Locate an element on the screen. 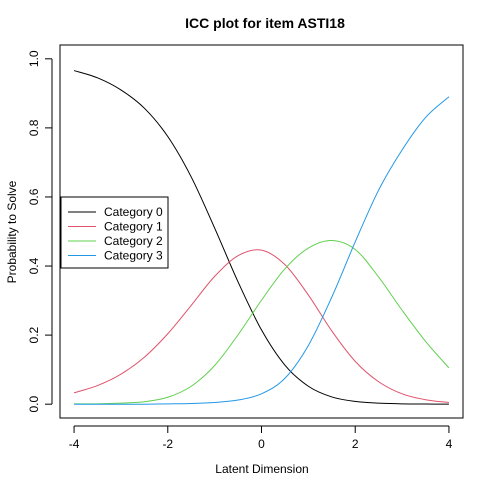 The height and width of the screenshot is (480, 480). x-axis-label: Latent Dimension is located at coordinates (261, 469).